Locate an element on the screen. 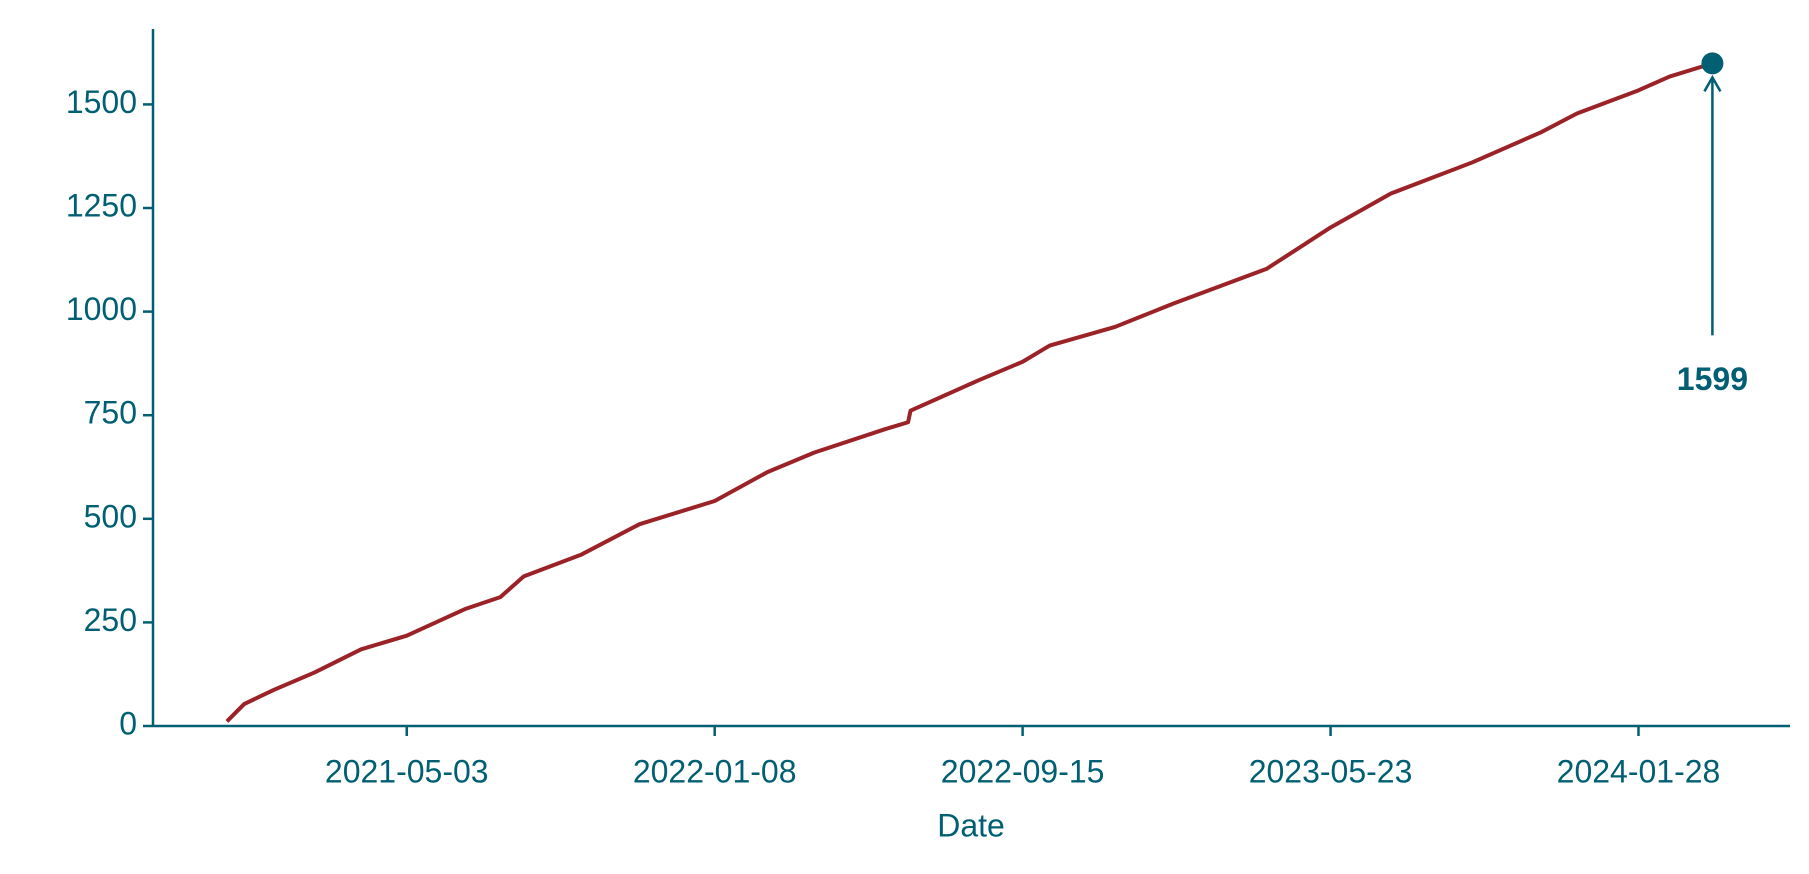 The width and height of the screenshot is (1809, 874). x-tick-label: 2022-09-15 is located at coordinates (1023, 771).